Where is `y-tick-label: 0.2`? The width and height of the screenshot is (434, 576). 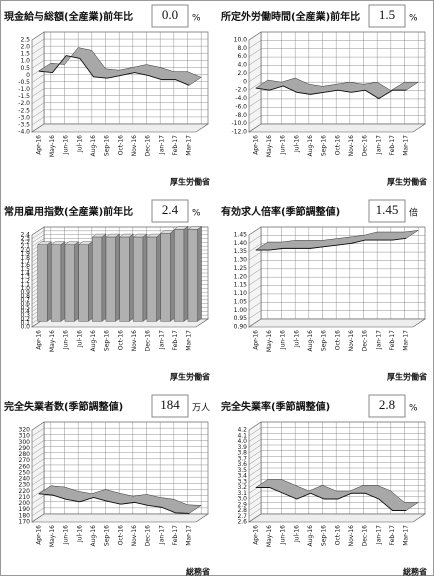 y-tick-label: 0.2 is located at coordinates (25, 319).